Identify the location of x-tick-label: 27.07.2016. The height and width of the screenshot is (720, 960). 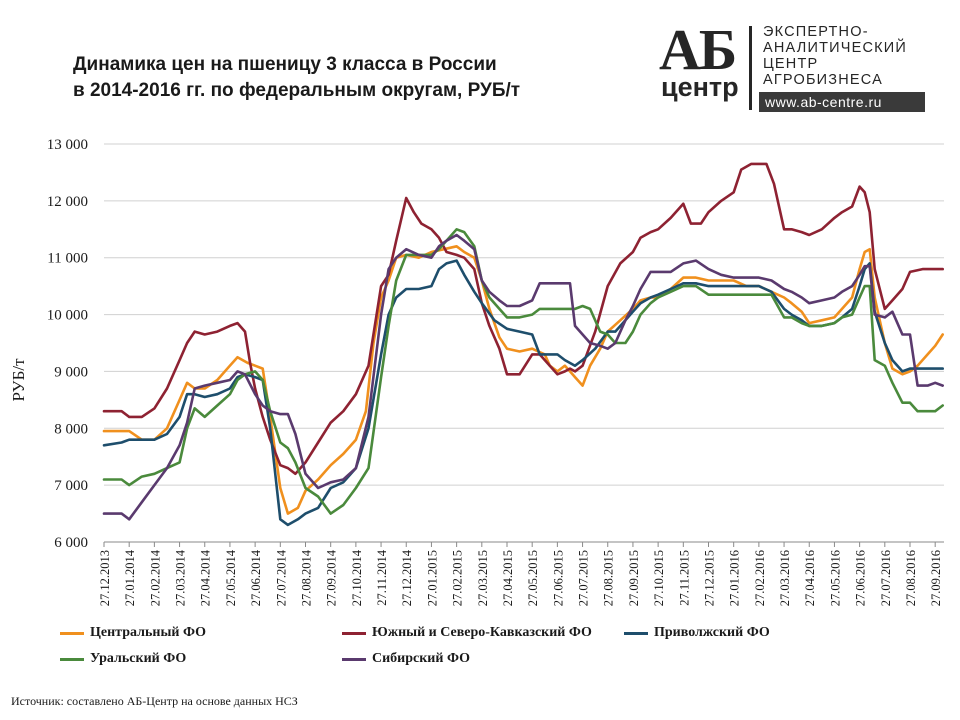
(886, 578).